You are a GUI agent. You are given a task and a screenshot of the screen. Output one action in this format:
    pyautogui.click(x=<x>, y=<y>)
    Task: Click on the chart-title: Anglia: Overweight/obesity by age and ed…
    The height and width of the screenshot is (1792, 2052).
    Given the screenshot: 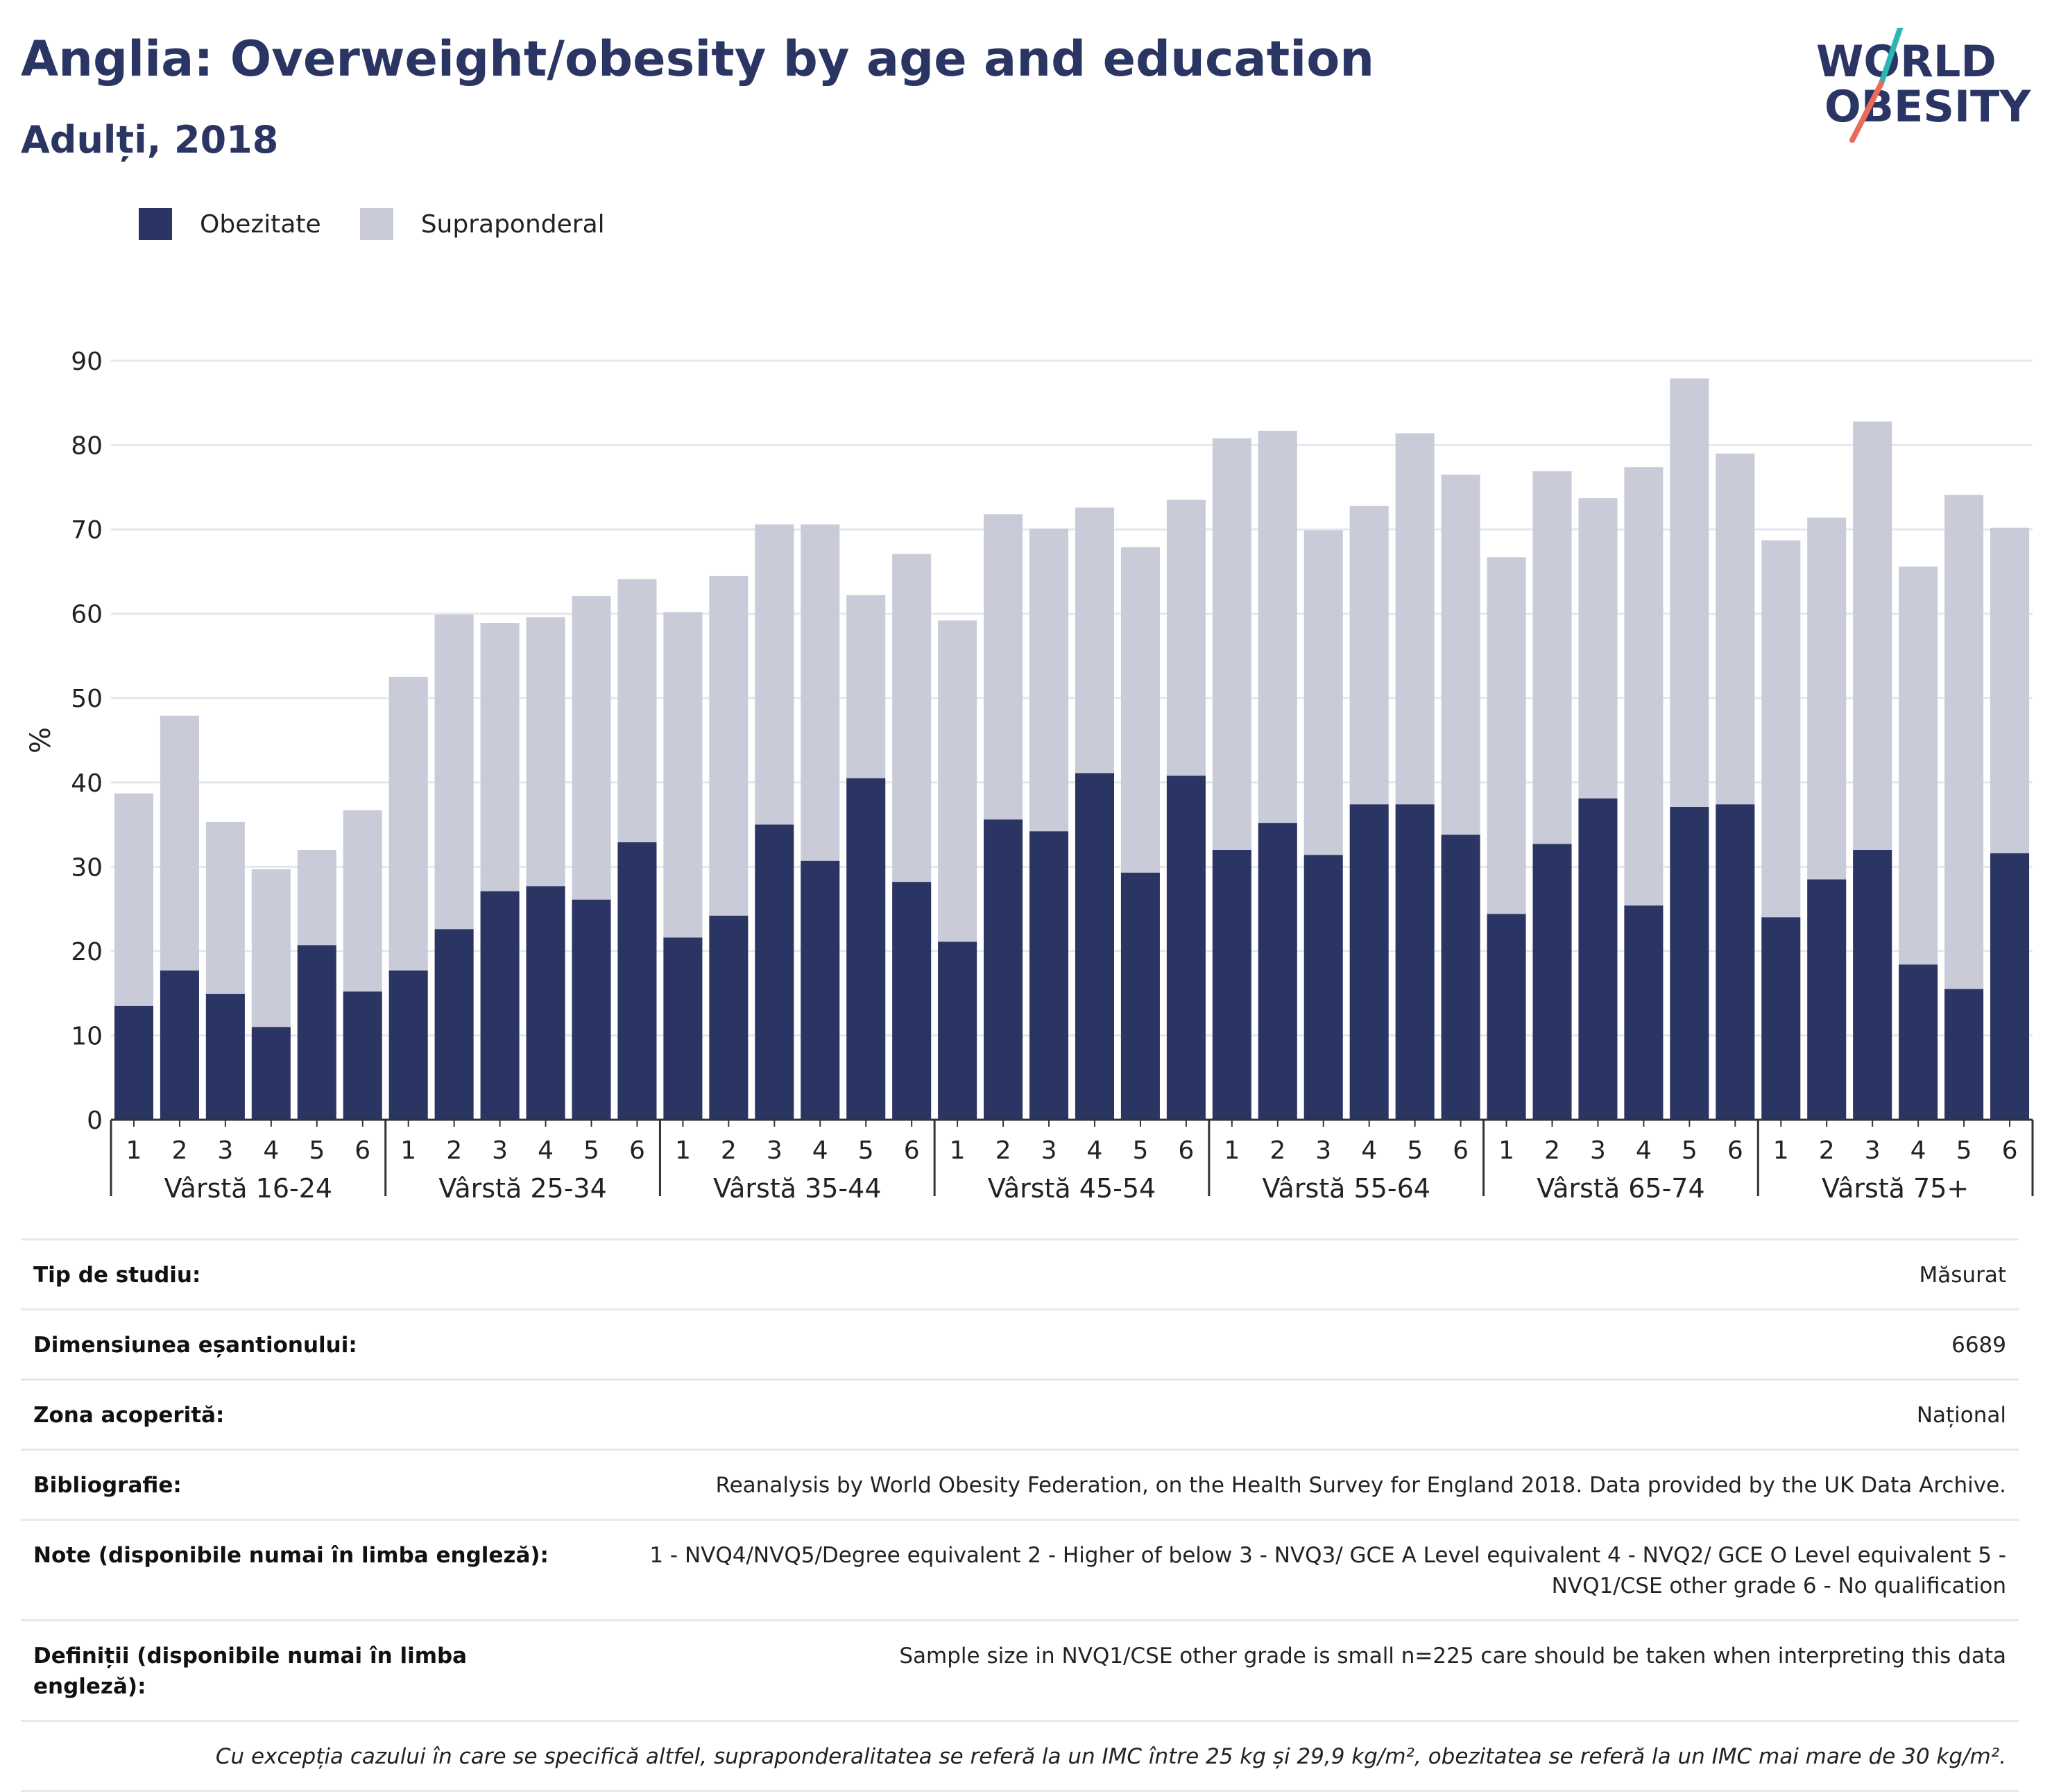 What is the action you would take?
    pyautogui.click(x=698, y=59)
    